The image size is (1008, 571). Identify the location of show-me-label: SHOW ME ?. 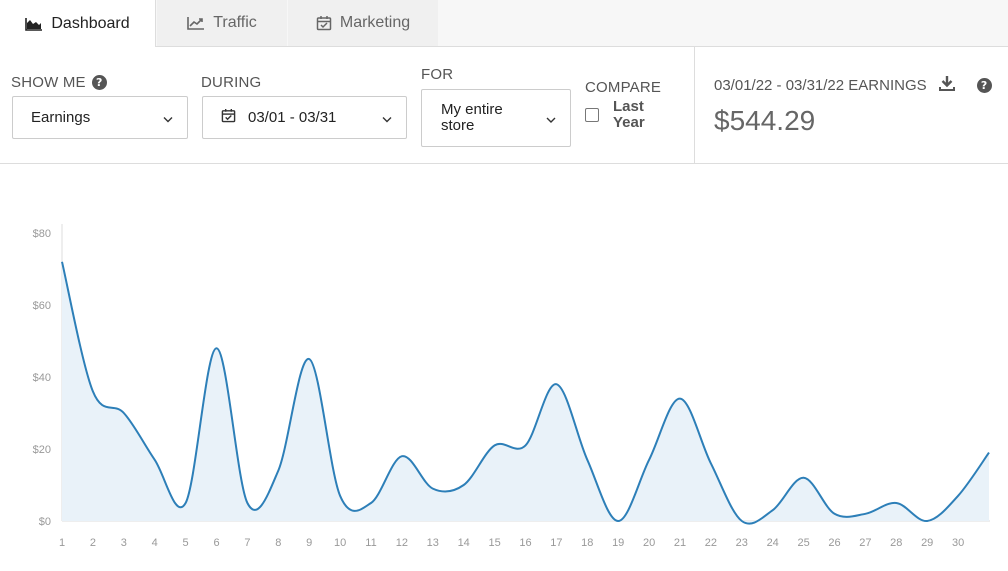
(59, 82).